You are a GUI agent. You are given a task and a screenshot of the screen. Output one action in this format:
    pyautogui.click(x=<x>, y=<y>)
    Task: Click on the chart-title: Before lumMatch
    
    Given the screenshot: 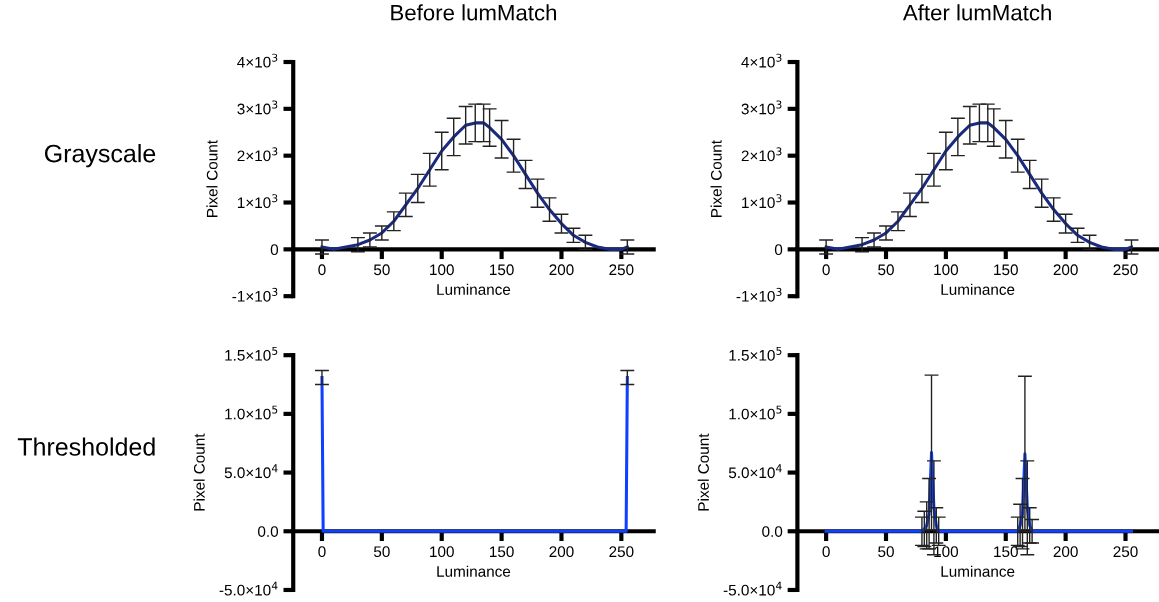 What is the action you would take?
    pyautogui.click(x=473, y=12)
    